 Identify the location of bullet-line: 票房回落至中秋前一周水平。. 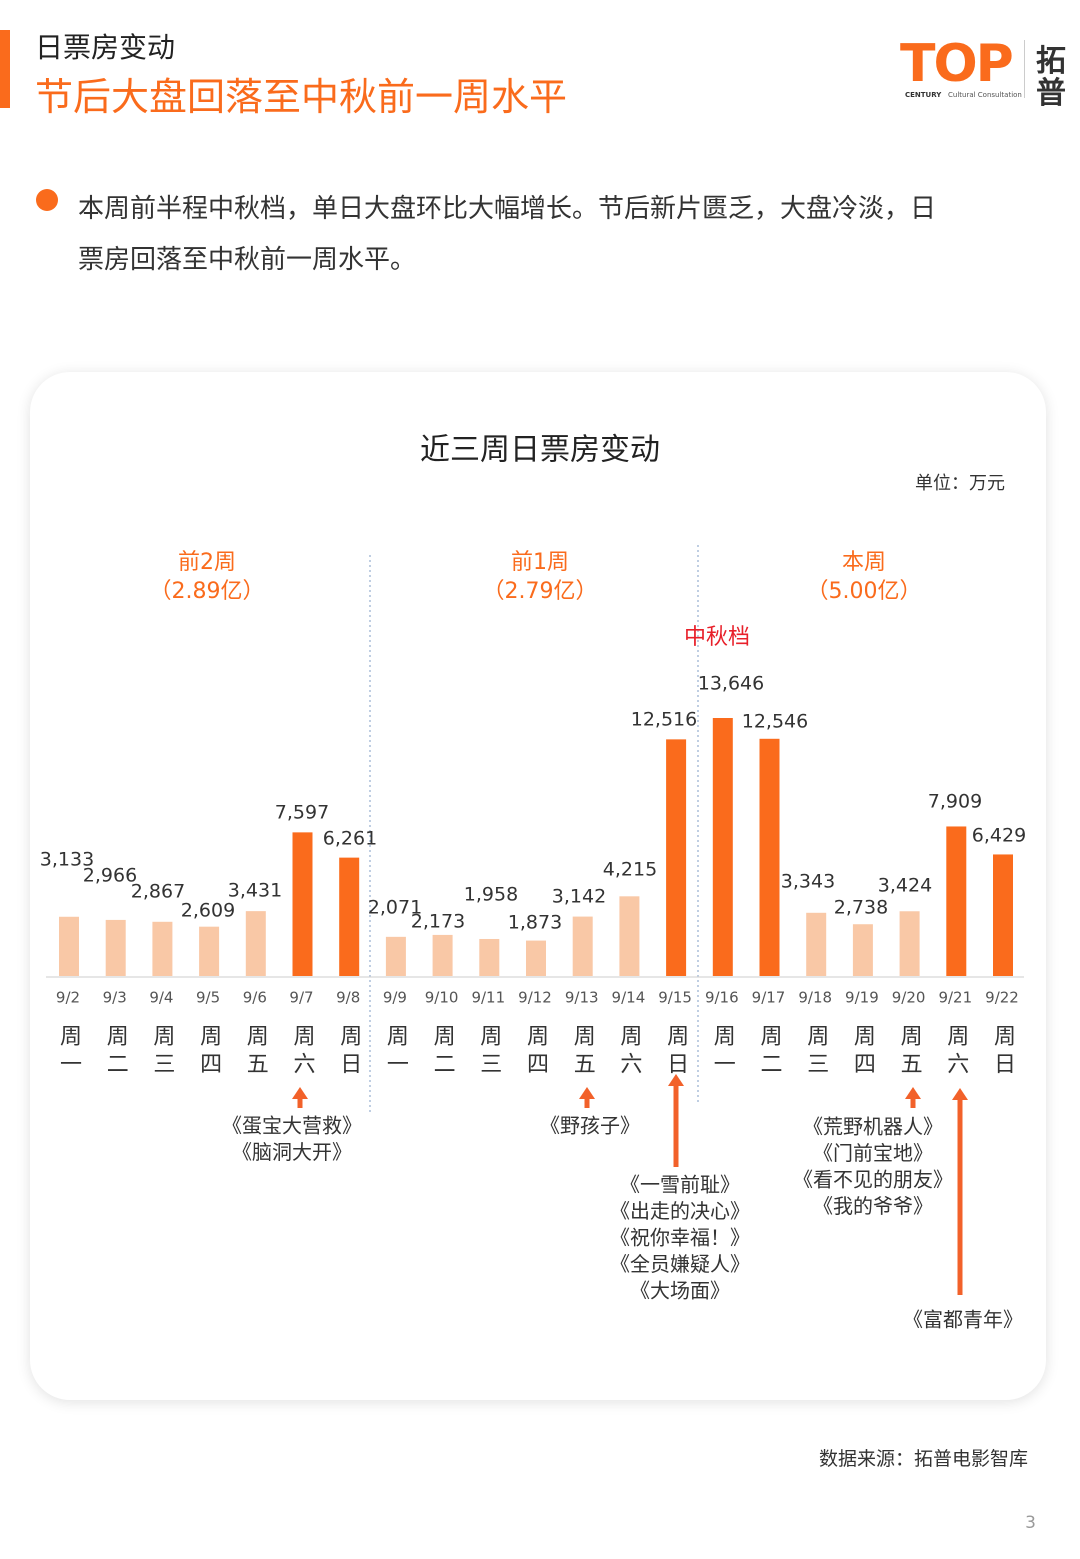
(247, 260).